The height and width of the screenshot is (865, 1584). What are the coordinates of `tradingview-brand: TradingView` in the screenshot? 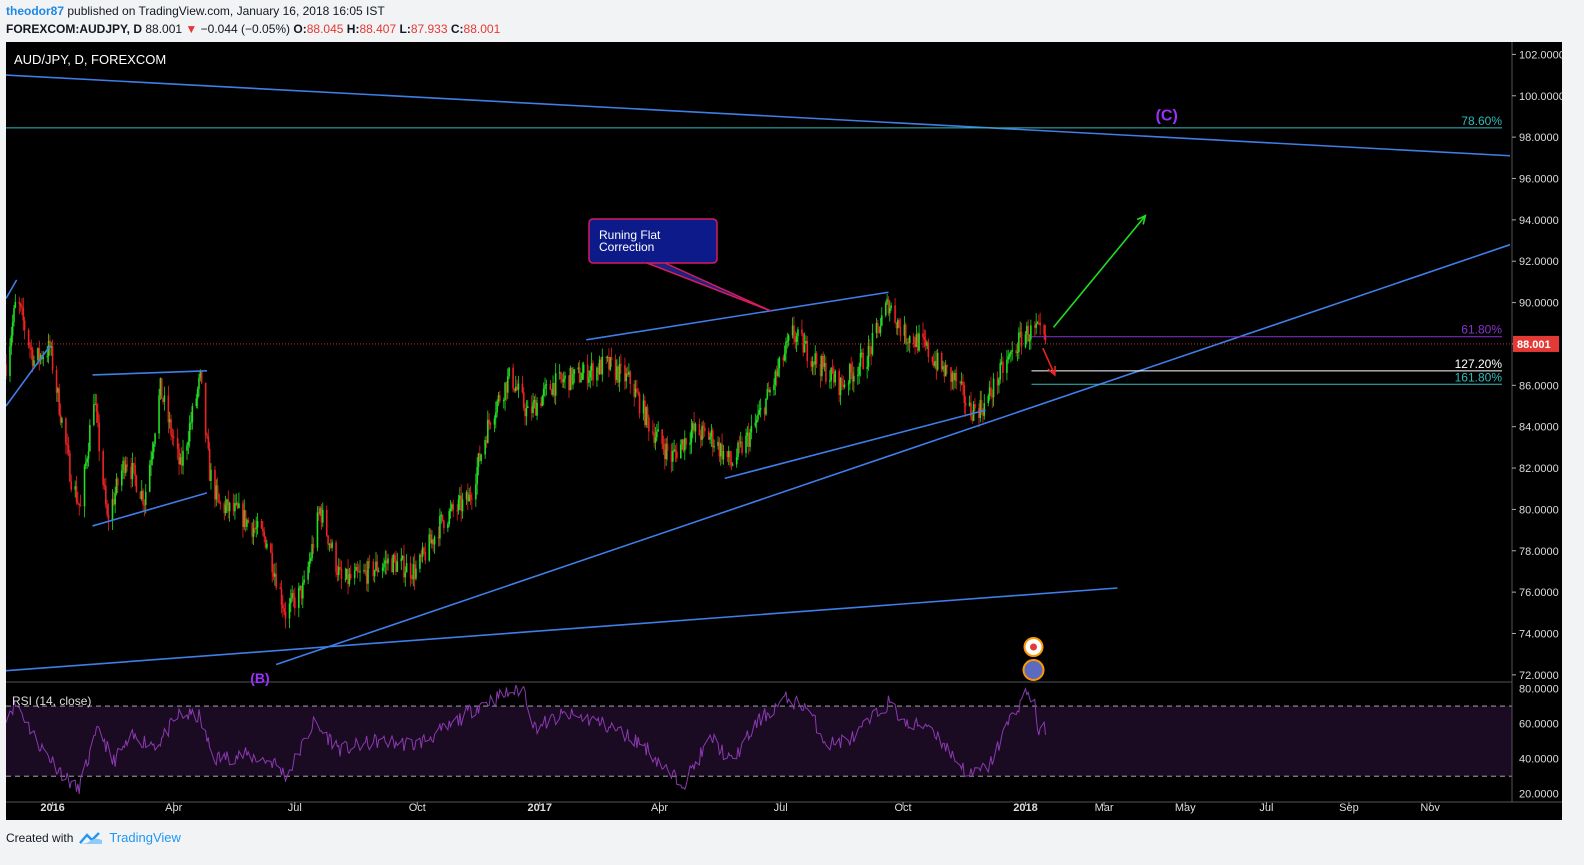 It's located at (145, 837).